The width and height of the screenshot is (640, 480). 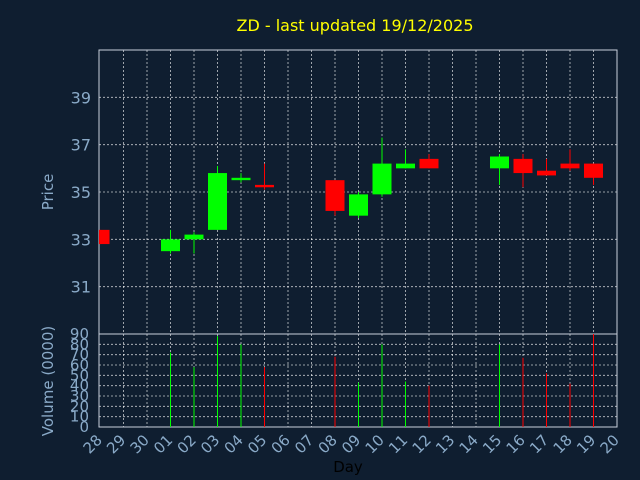 What do you see at coordinates (469, 444) in the screenshot?
I see `x-tick-label: 14` at bounding box center [469, 444].